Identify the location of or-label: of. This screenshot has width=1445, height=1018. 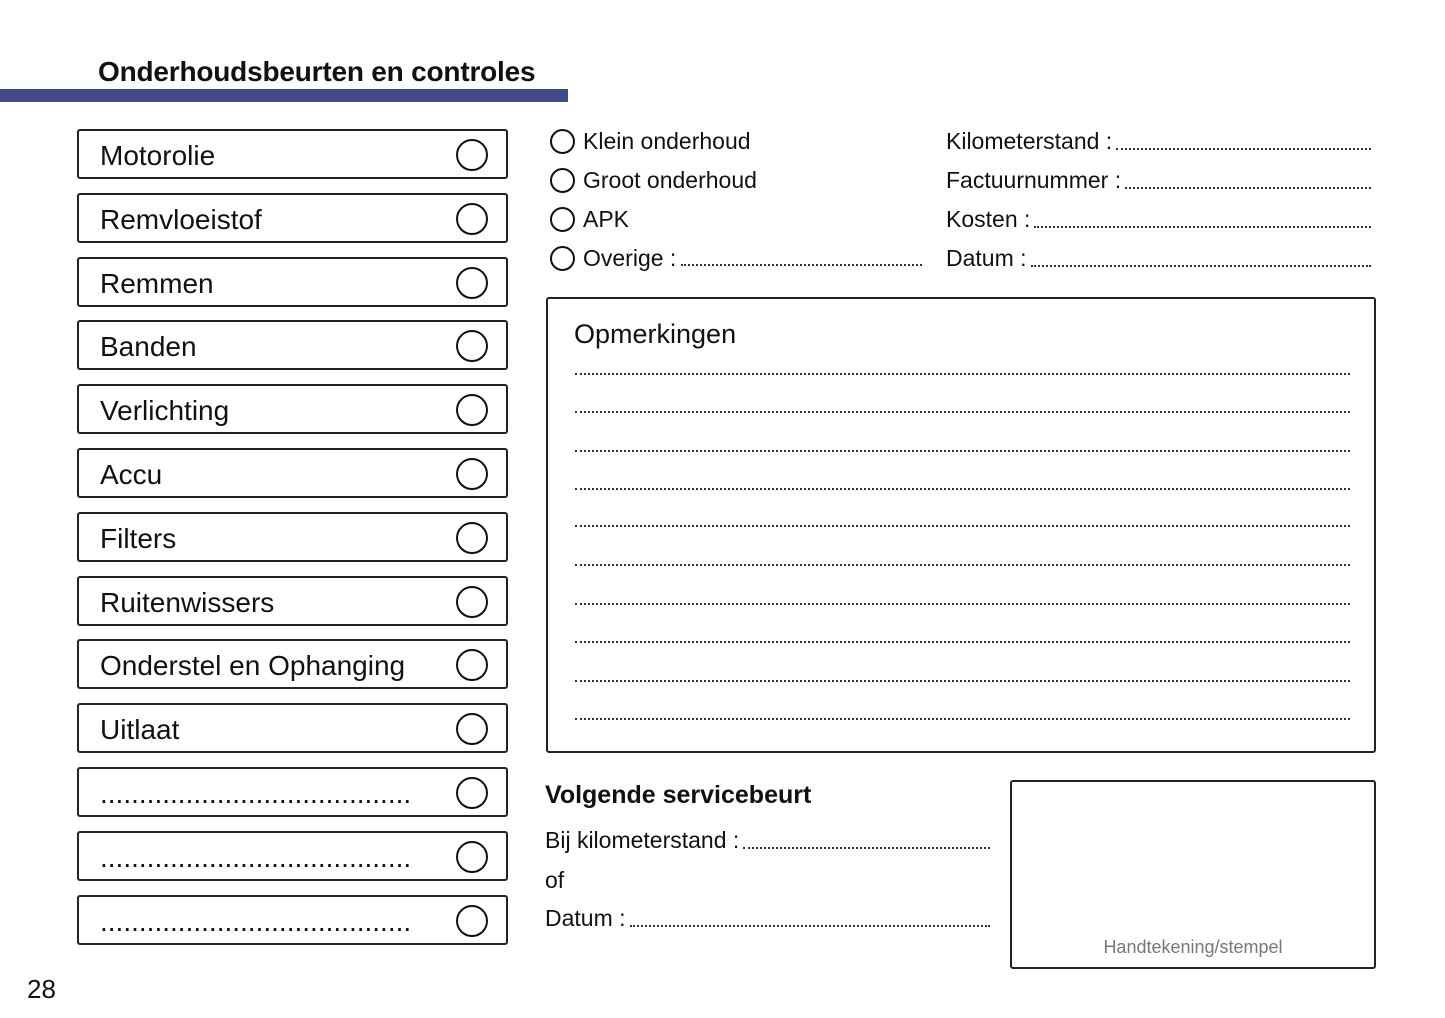
(555, 880).